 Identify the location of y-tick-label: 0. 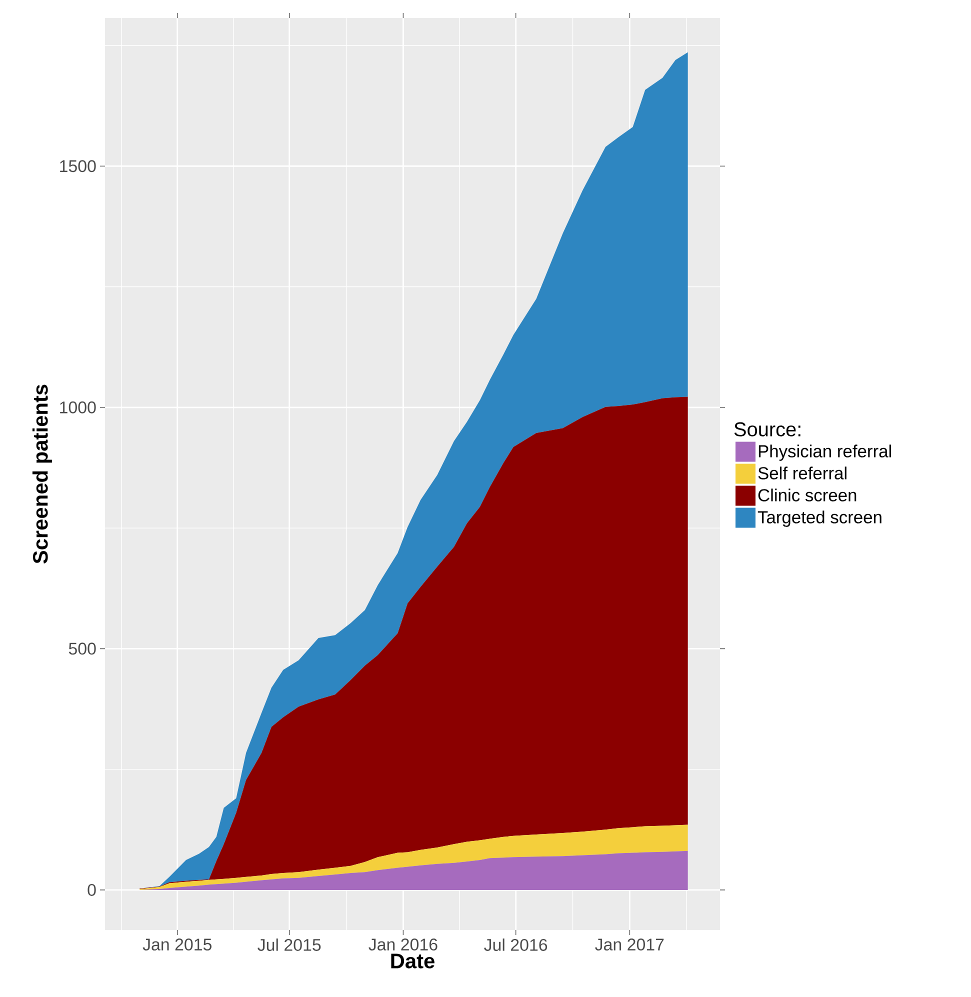
(92, 890).